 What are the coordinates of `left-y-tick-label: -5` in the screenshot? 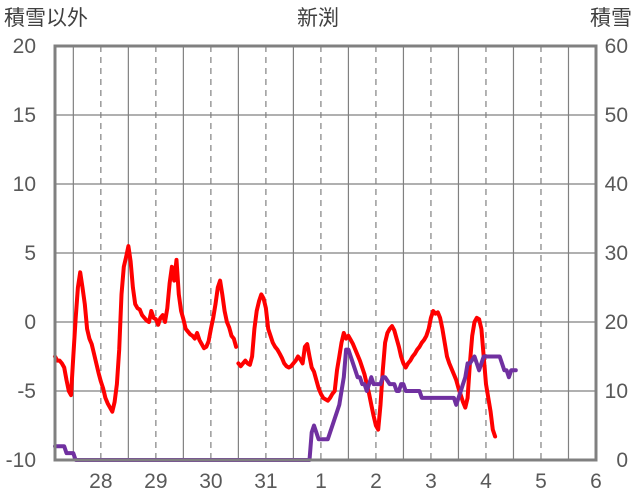 It's located at (26, 391).